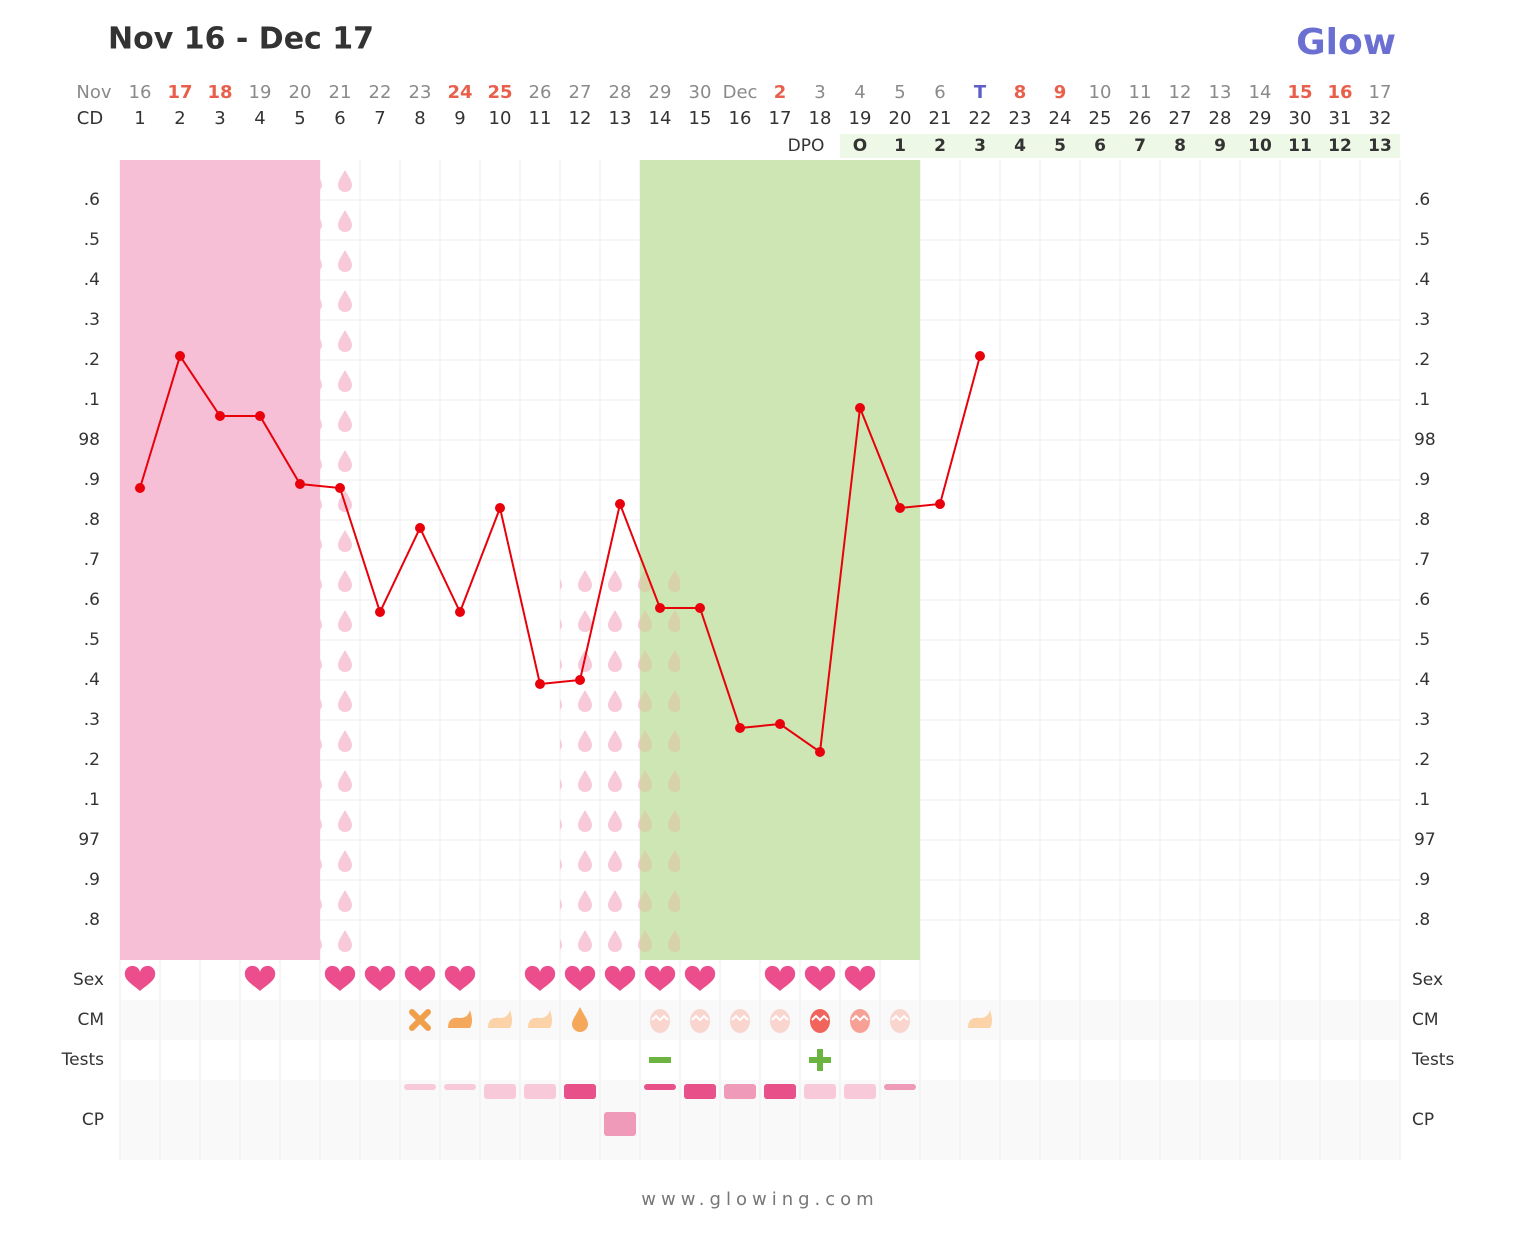  Describe the element at coordinates (580, 118) in the screenshot. I see `cd-label: 12` at that location.